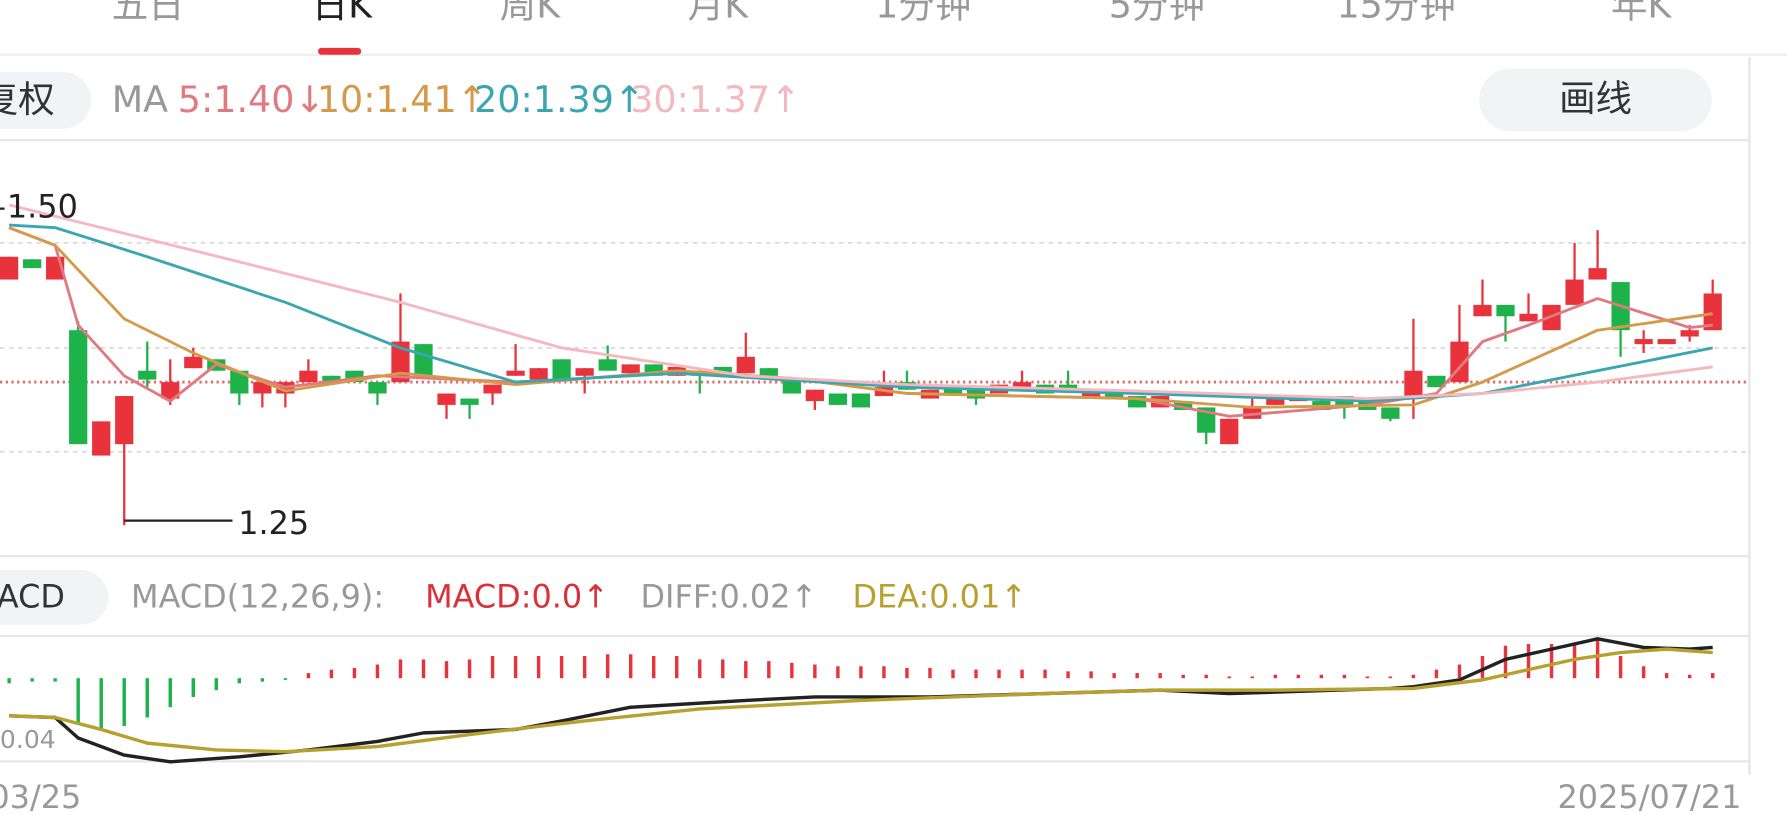  I want to click on tab: 1分钟, so click(923, 13).